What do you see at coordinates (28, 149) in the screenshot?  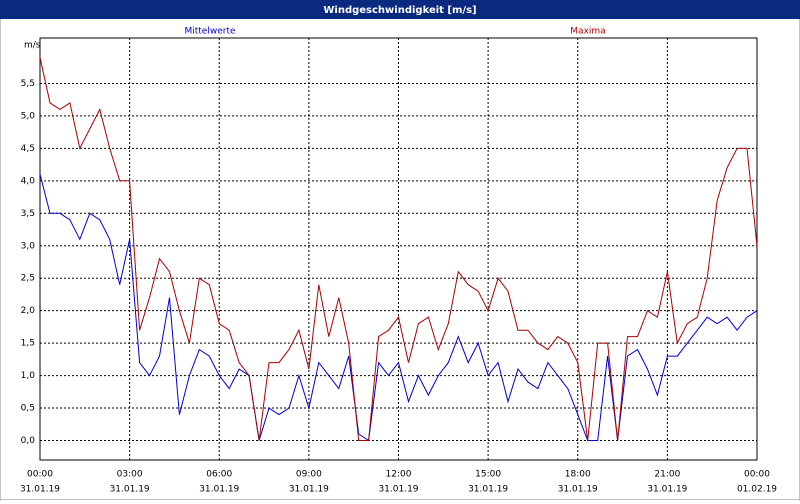 I see `y-tick-label: 4,5` at bounding box center [28, 149].